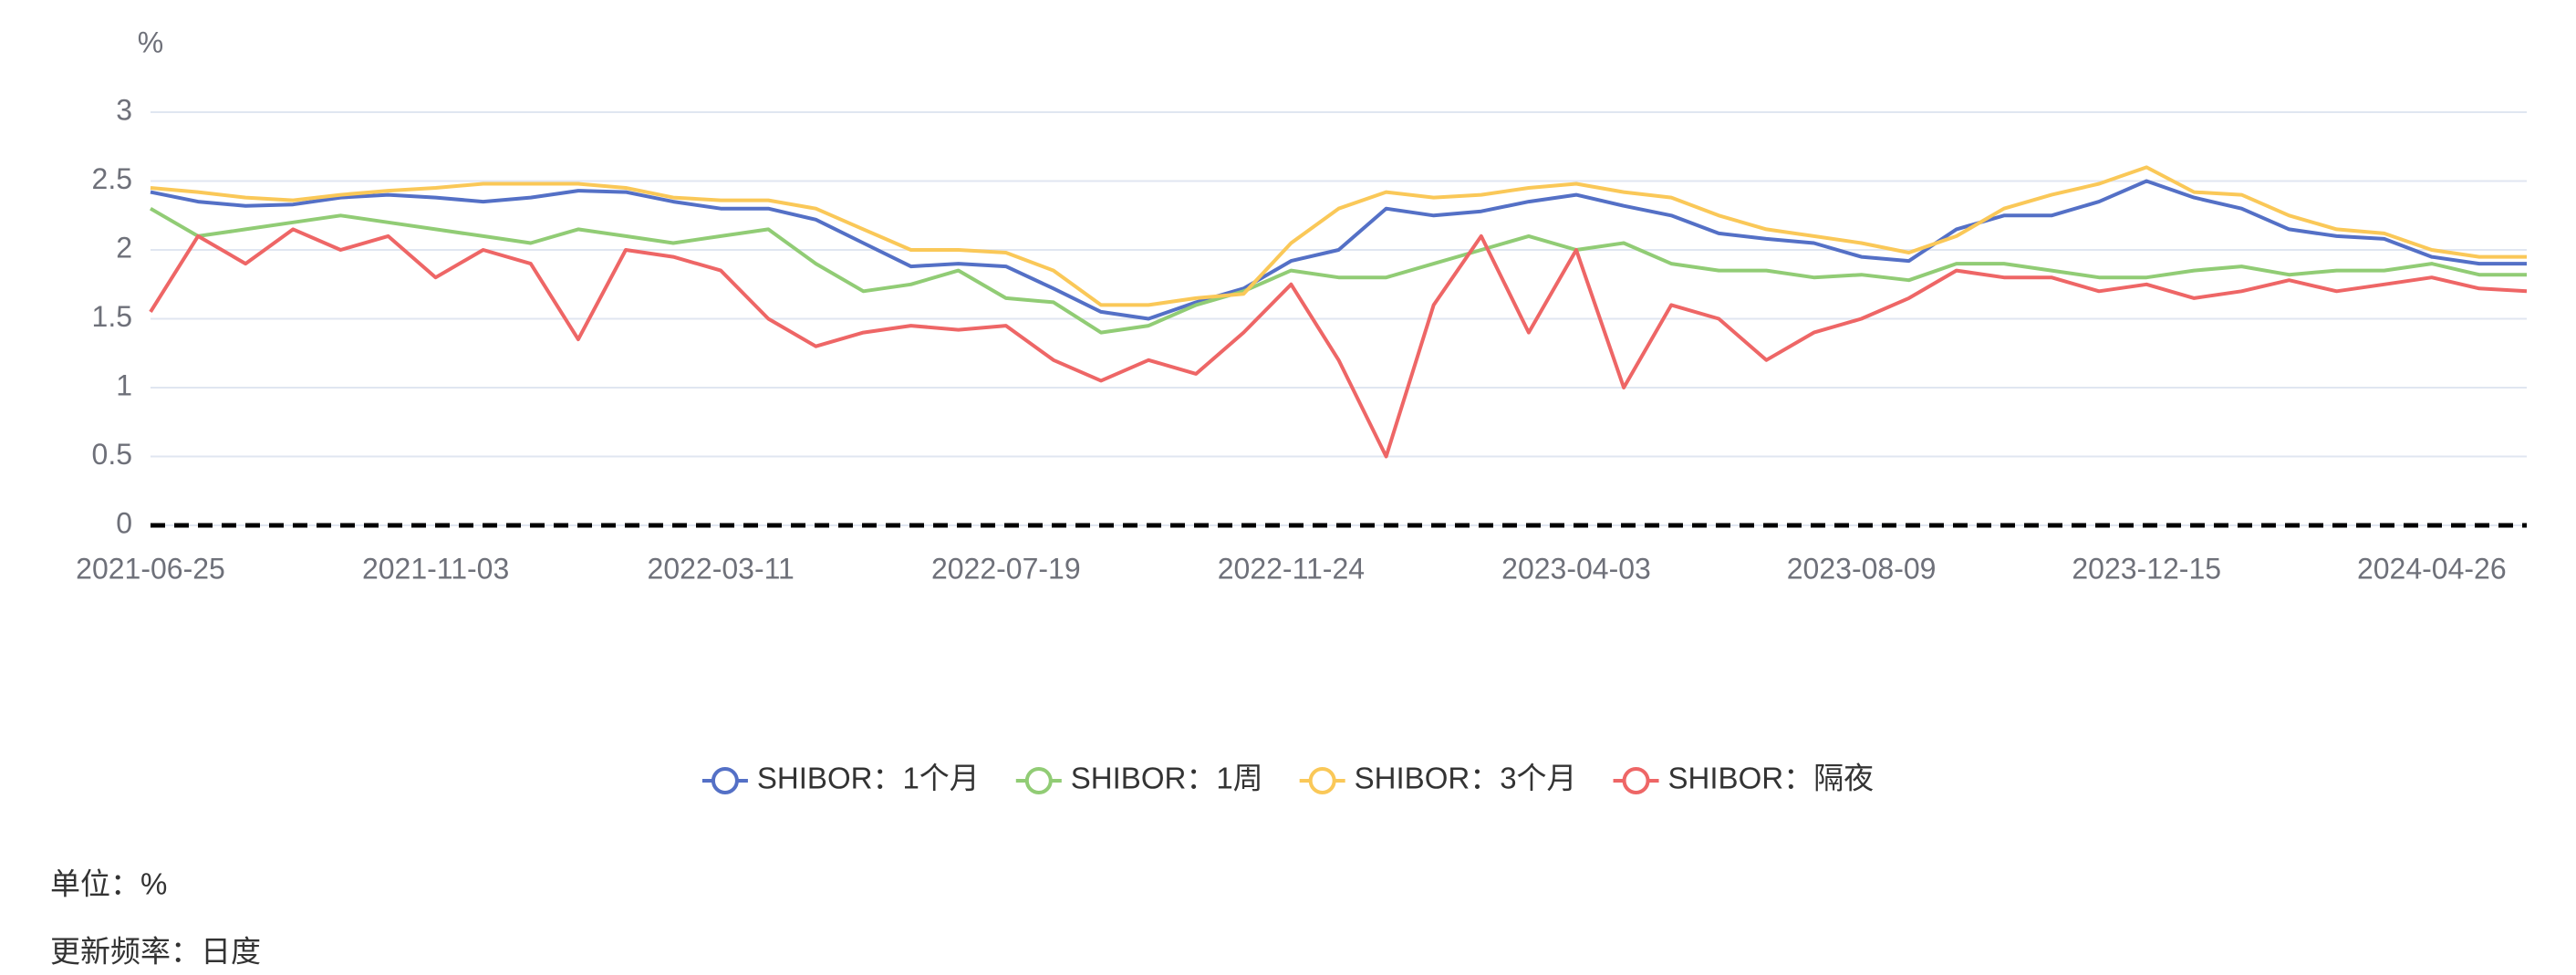  What do you see at coordinates (1291, 568) in the screenshot?
I see `x-tick-label: 2022-11-24` at bounding box center [1291, 568].